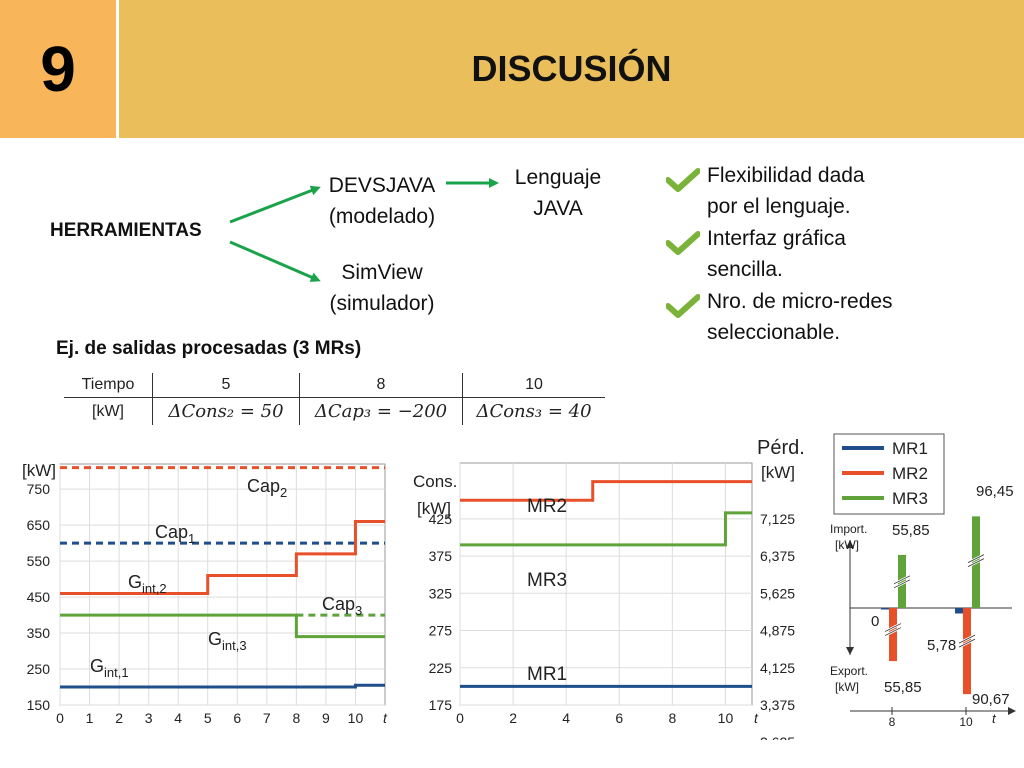  Describe the element at coordinates (342, 606) in the screenshot. I see `series-label: Cap3` at that location.